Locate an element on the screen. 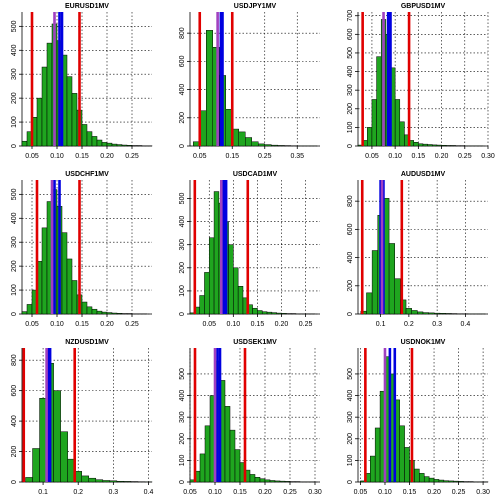  y-tick-label: 700 is located at coordinates (350, 16).